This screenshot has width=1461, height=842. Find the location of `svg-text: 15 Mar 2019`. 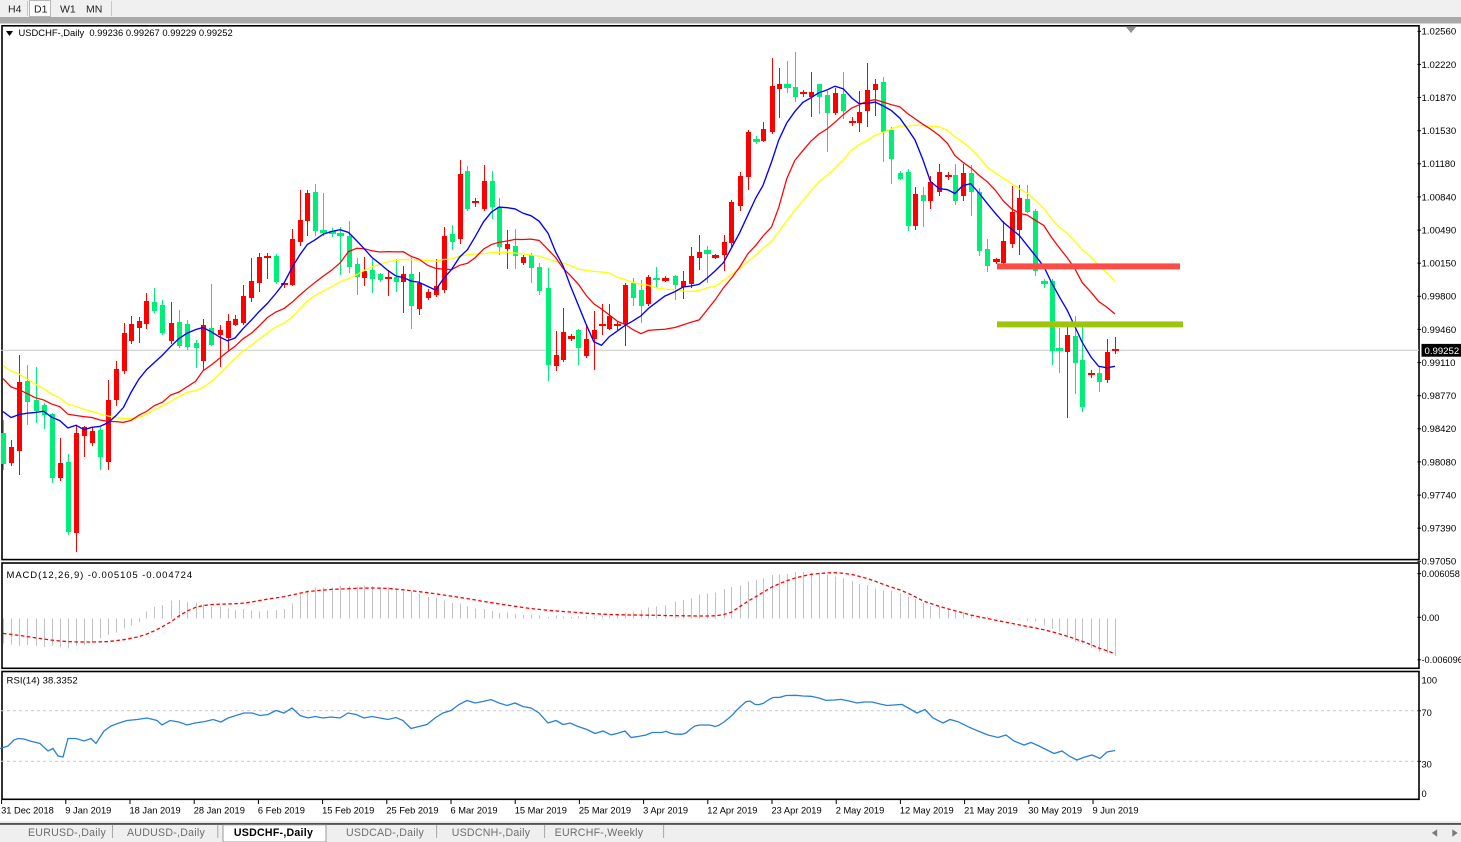

svg-text: 15 Mar 2019 is located at coordinates (541, 811).